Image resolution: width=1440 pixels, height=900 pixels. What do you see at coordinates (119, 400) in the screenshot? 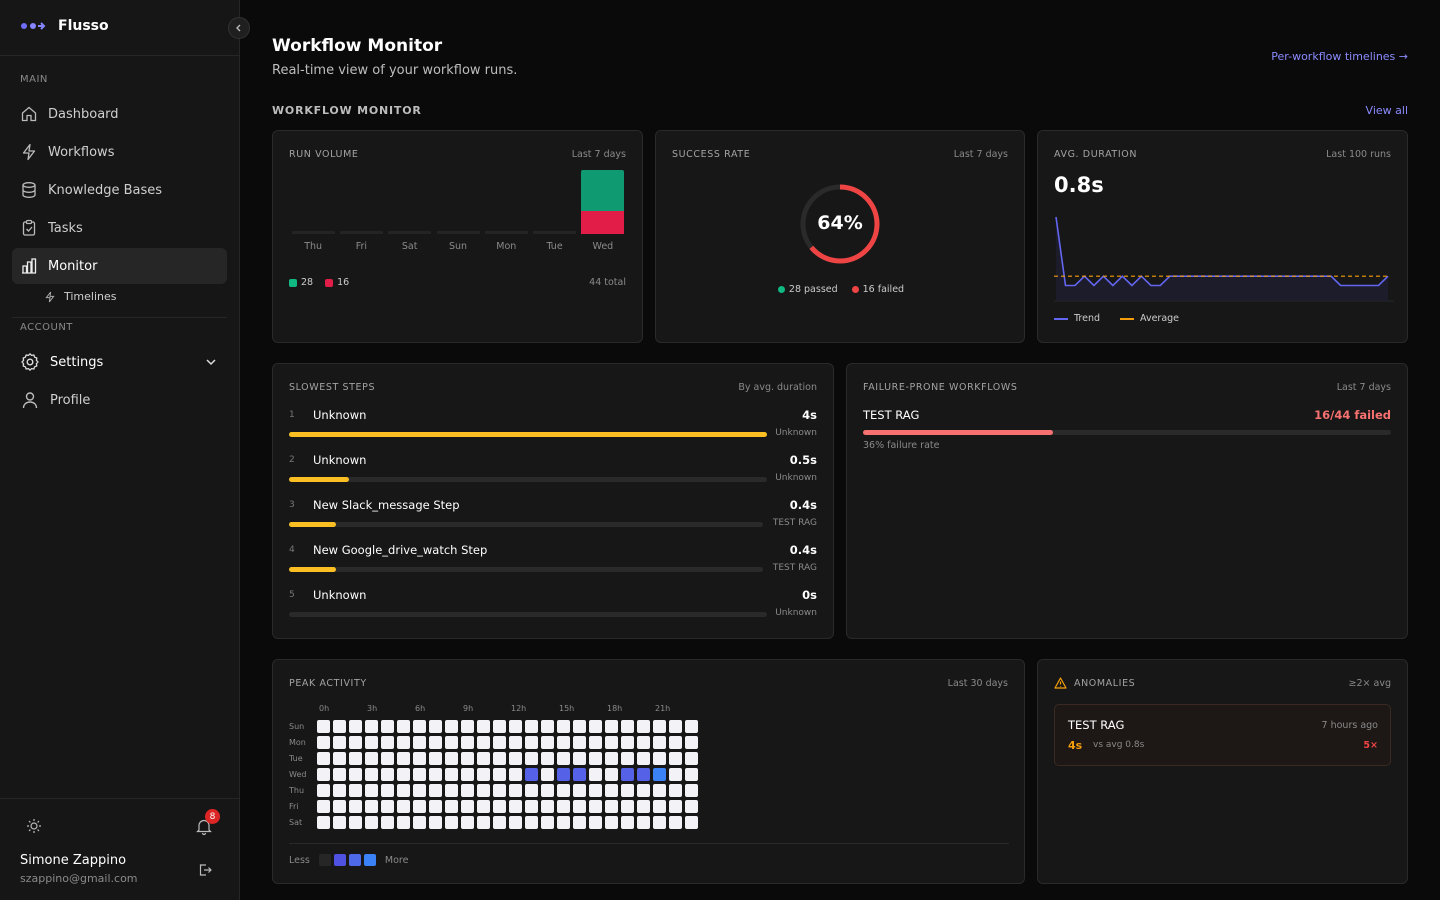
I see `sidebar-item-profile: Profile` at bounding box center [119, 400].